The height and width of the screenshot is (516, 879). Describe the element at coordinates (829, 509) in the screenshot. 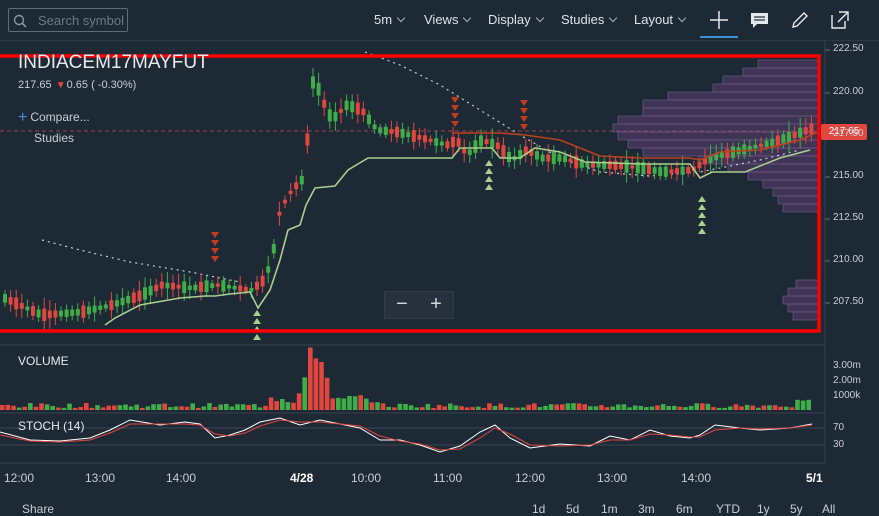

I see `range-button: All` at that location.